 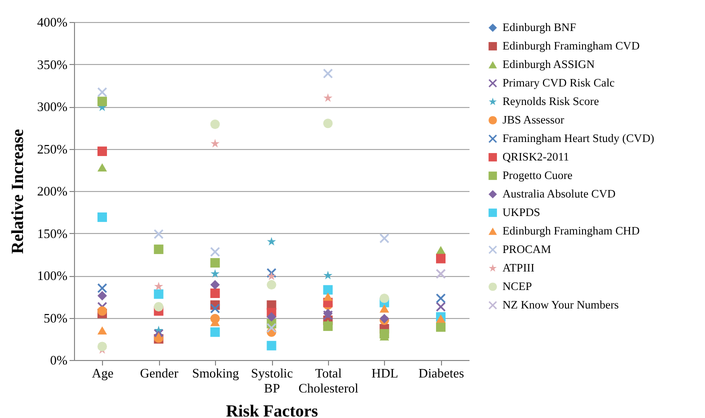 I want to click on legend-label: PROCAM, so click(x=527, y=250).